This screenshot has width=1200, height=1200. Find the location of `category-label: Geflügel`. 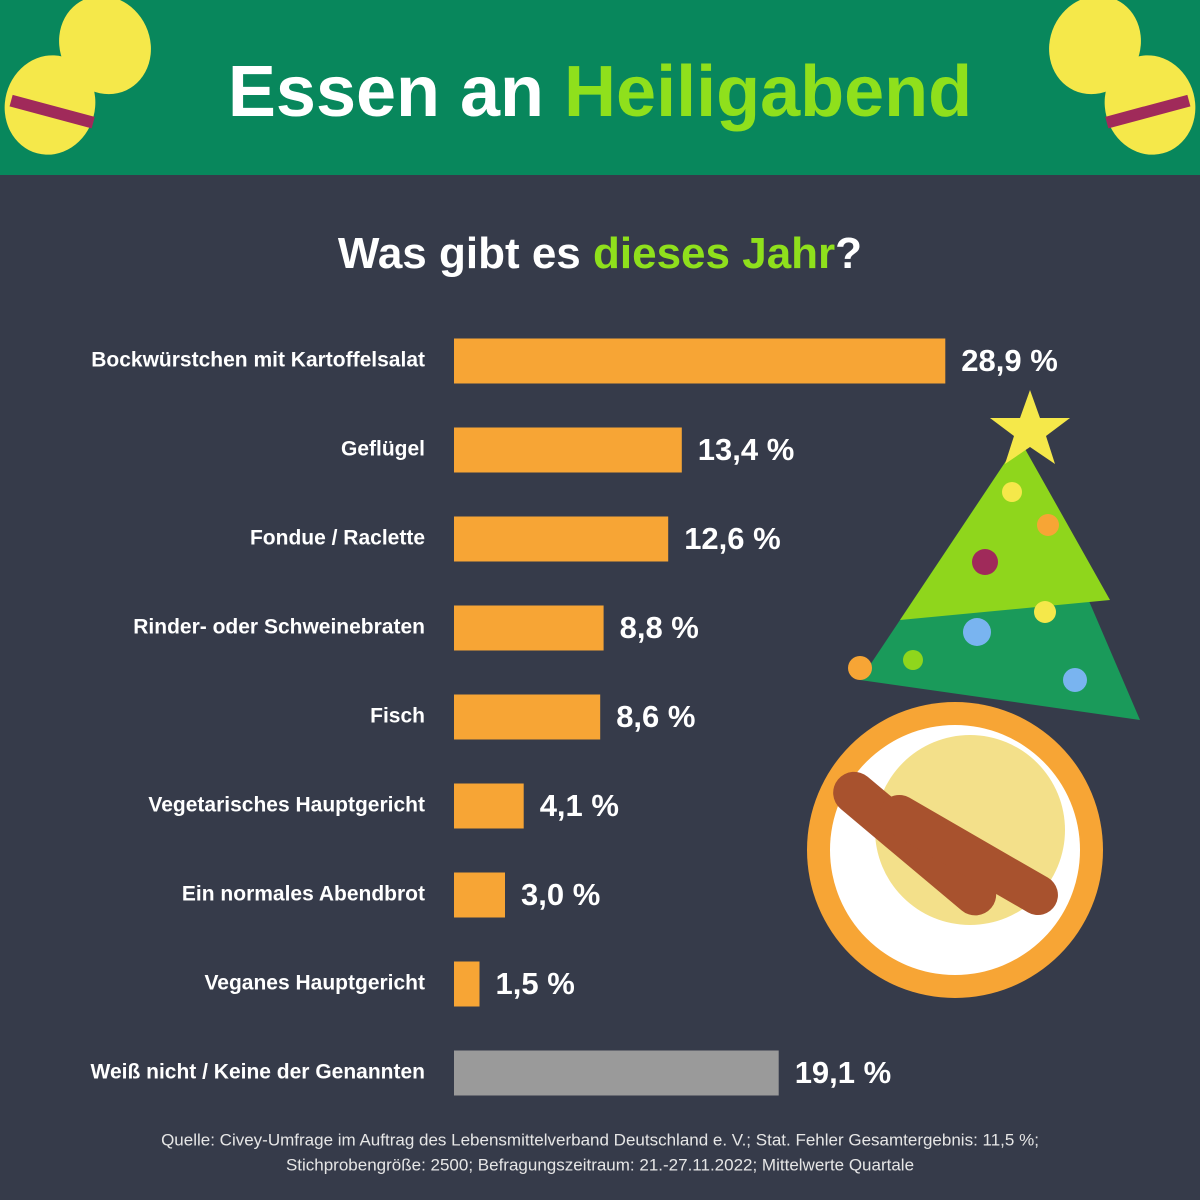

category-label: Geflügel is located at coordinates (383, 449).